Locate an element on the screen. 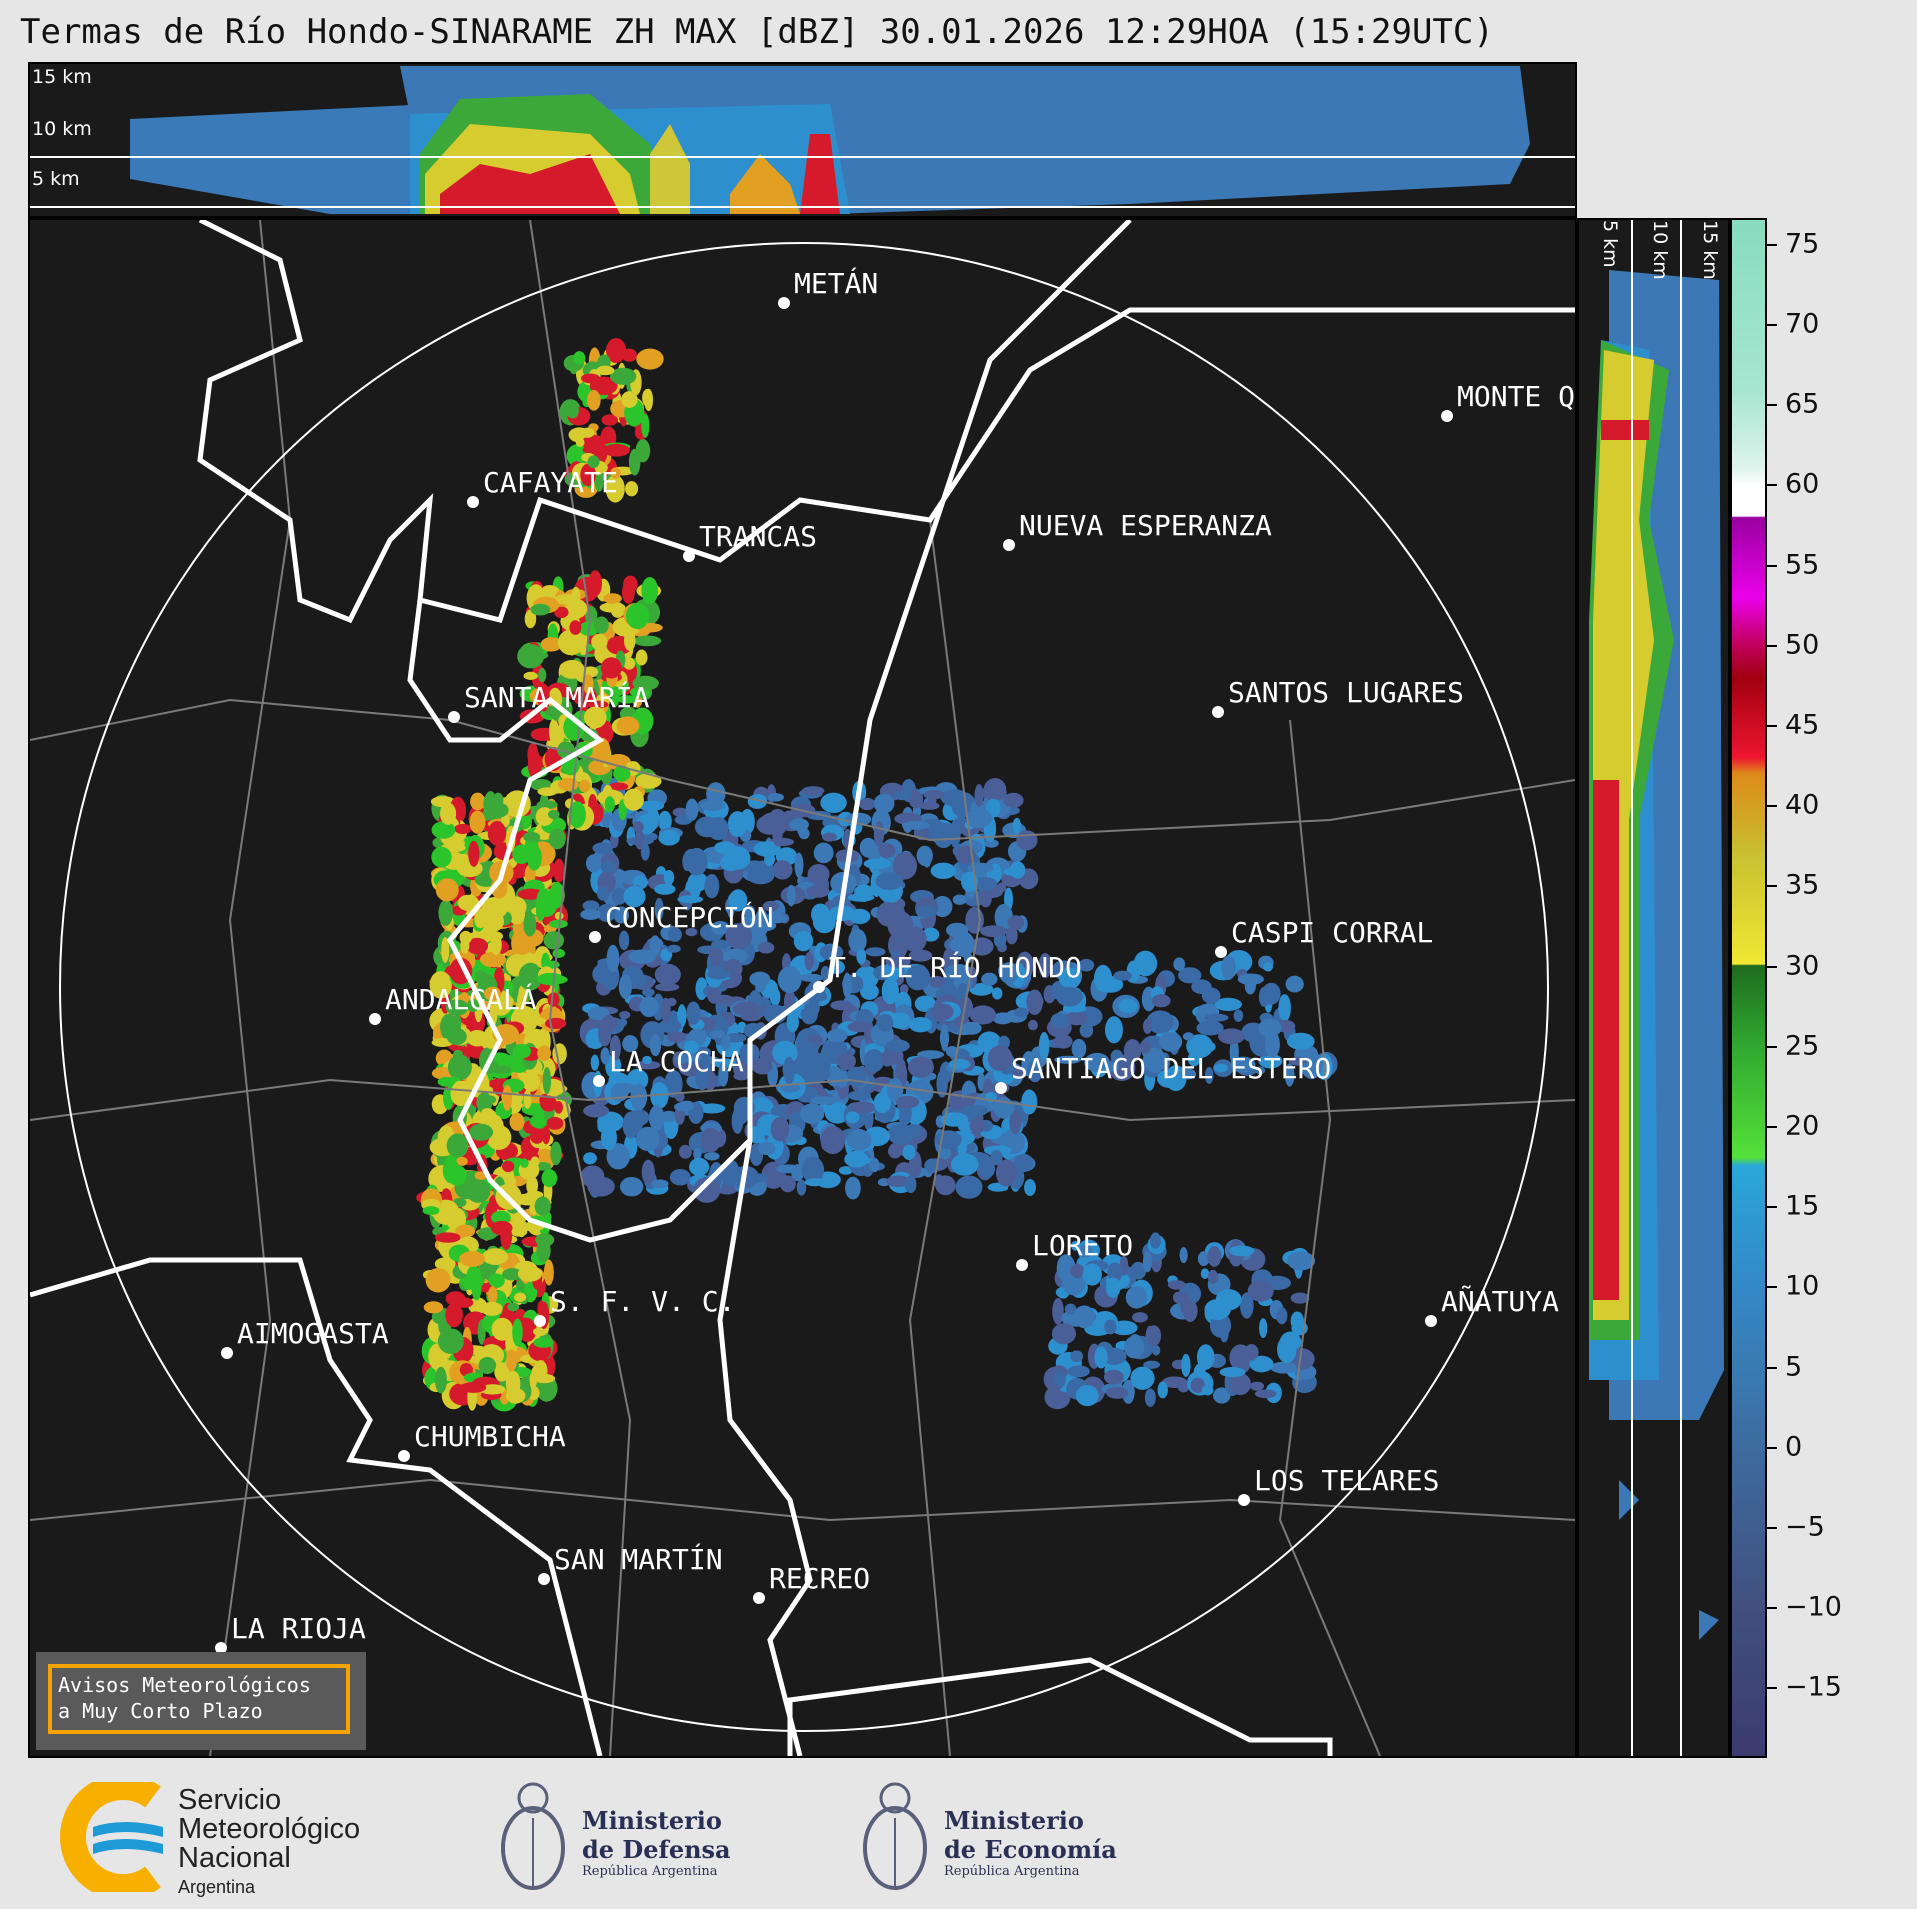 The image size is (1917, 1909). city-label: ANDALGALÁ is located at coordinates (461, 999).